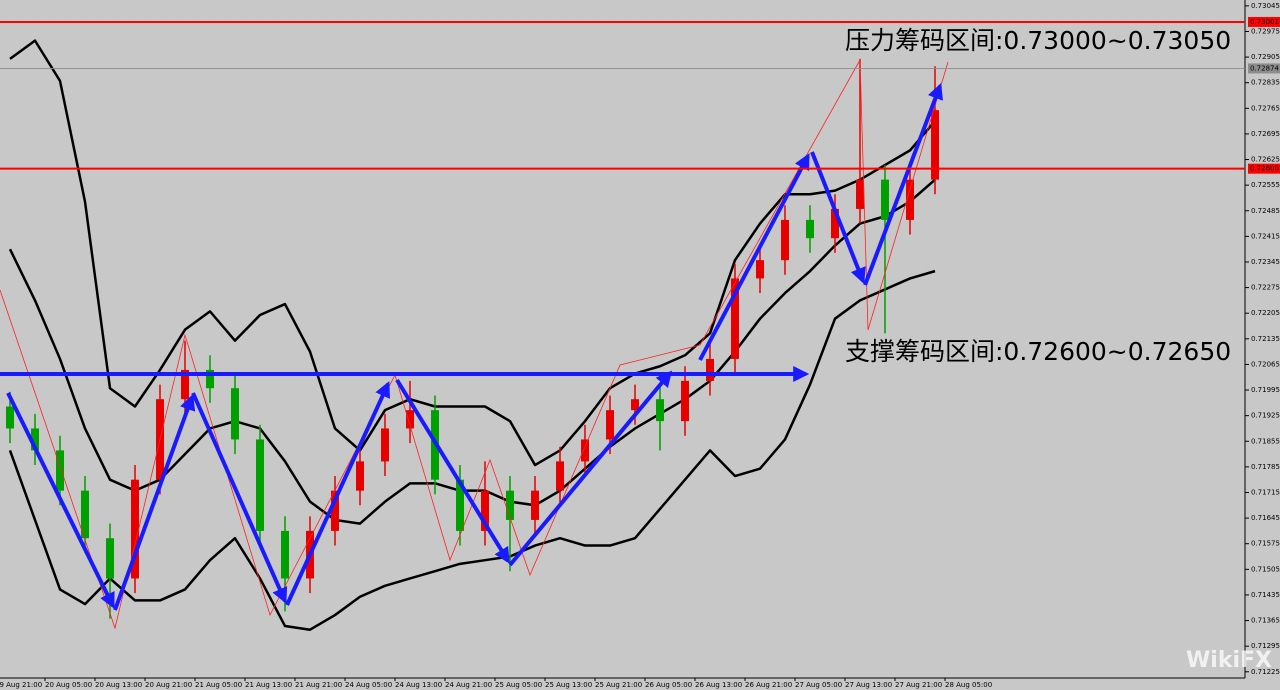 Image resolution: width=1280 pixels, height=690 pixels. I want to click on y-tick-label: 0.71365, so click(1265, 621).